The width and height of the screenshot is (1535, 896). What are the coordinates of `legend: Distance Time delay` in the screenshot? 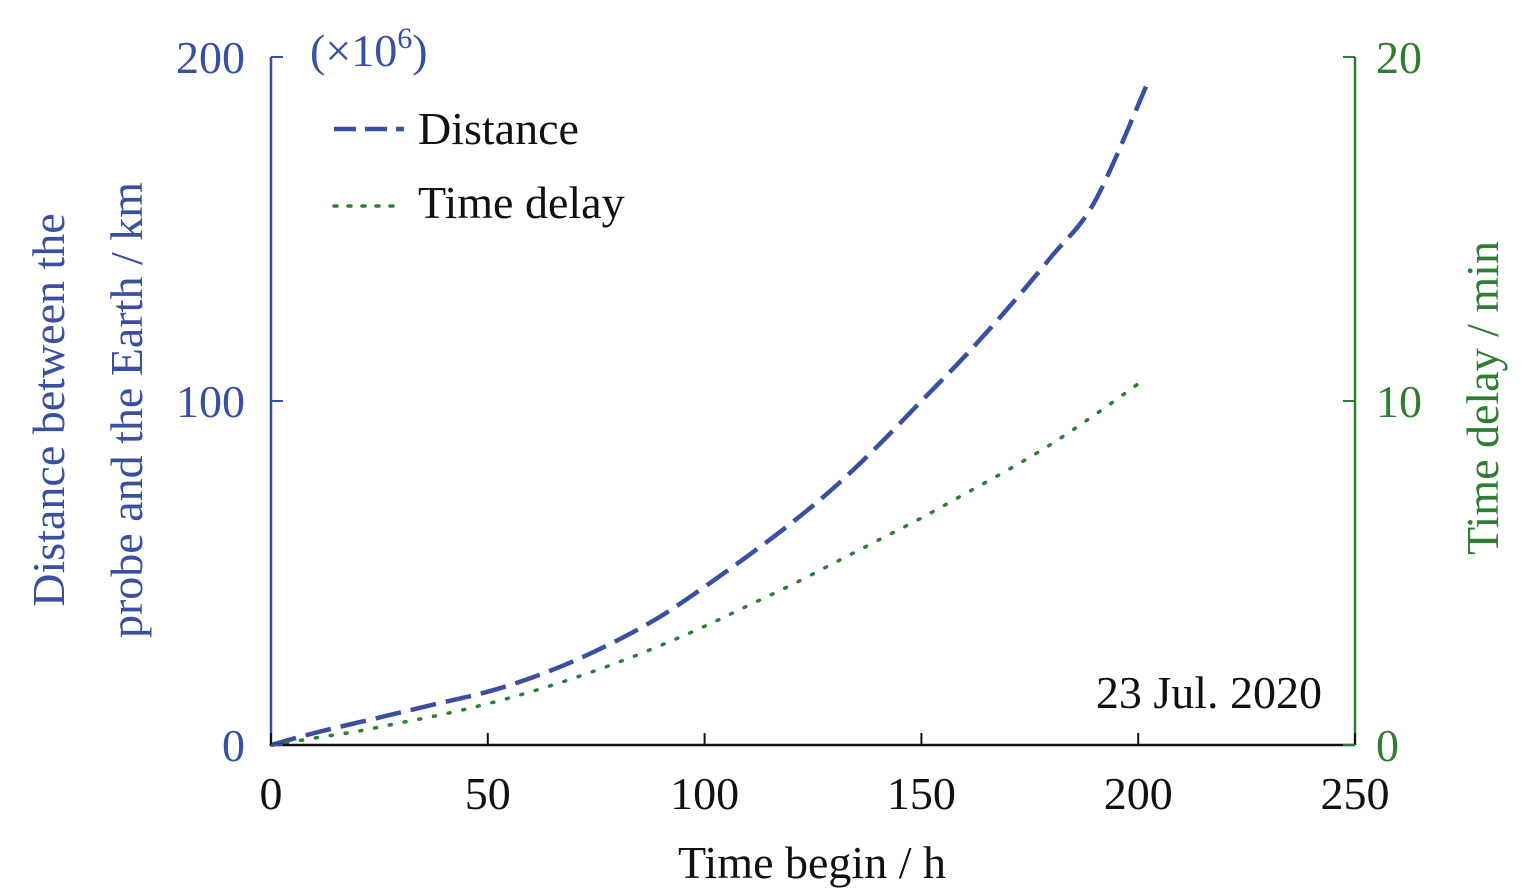 It's located at (478, 165).